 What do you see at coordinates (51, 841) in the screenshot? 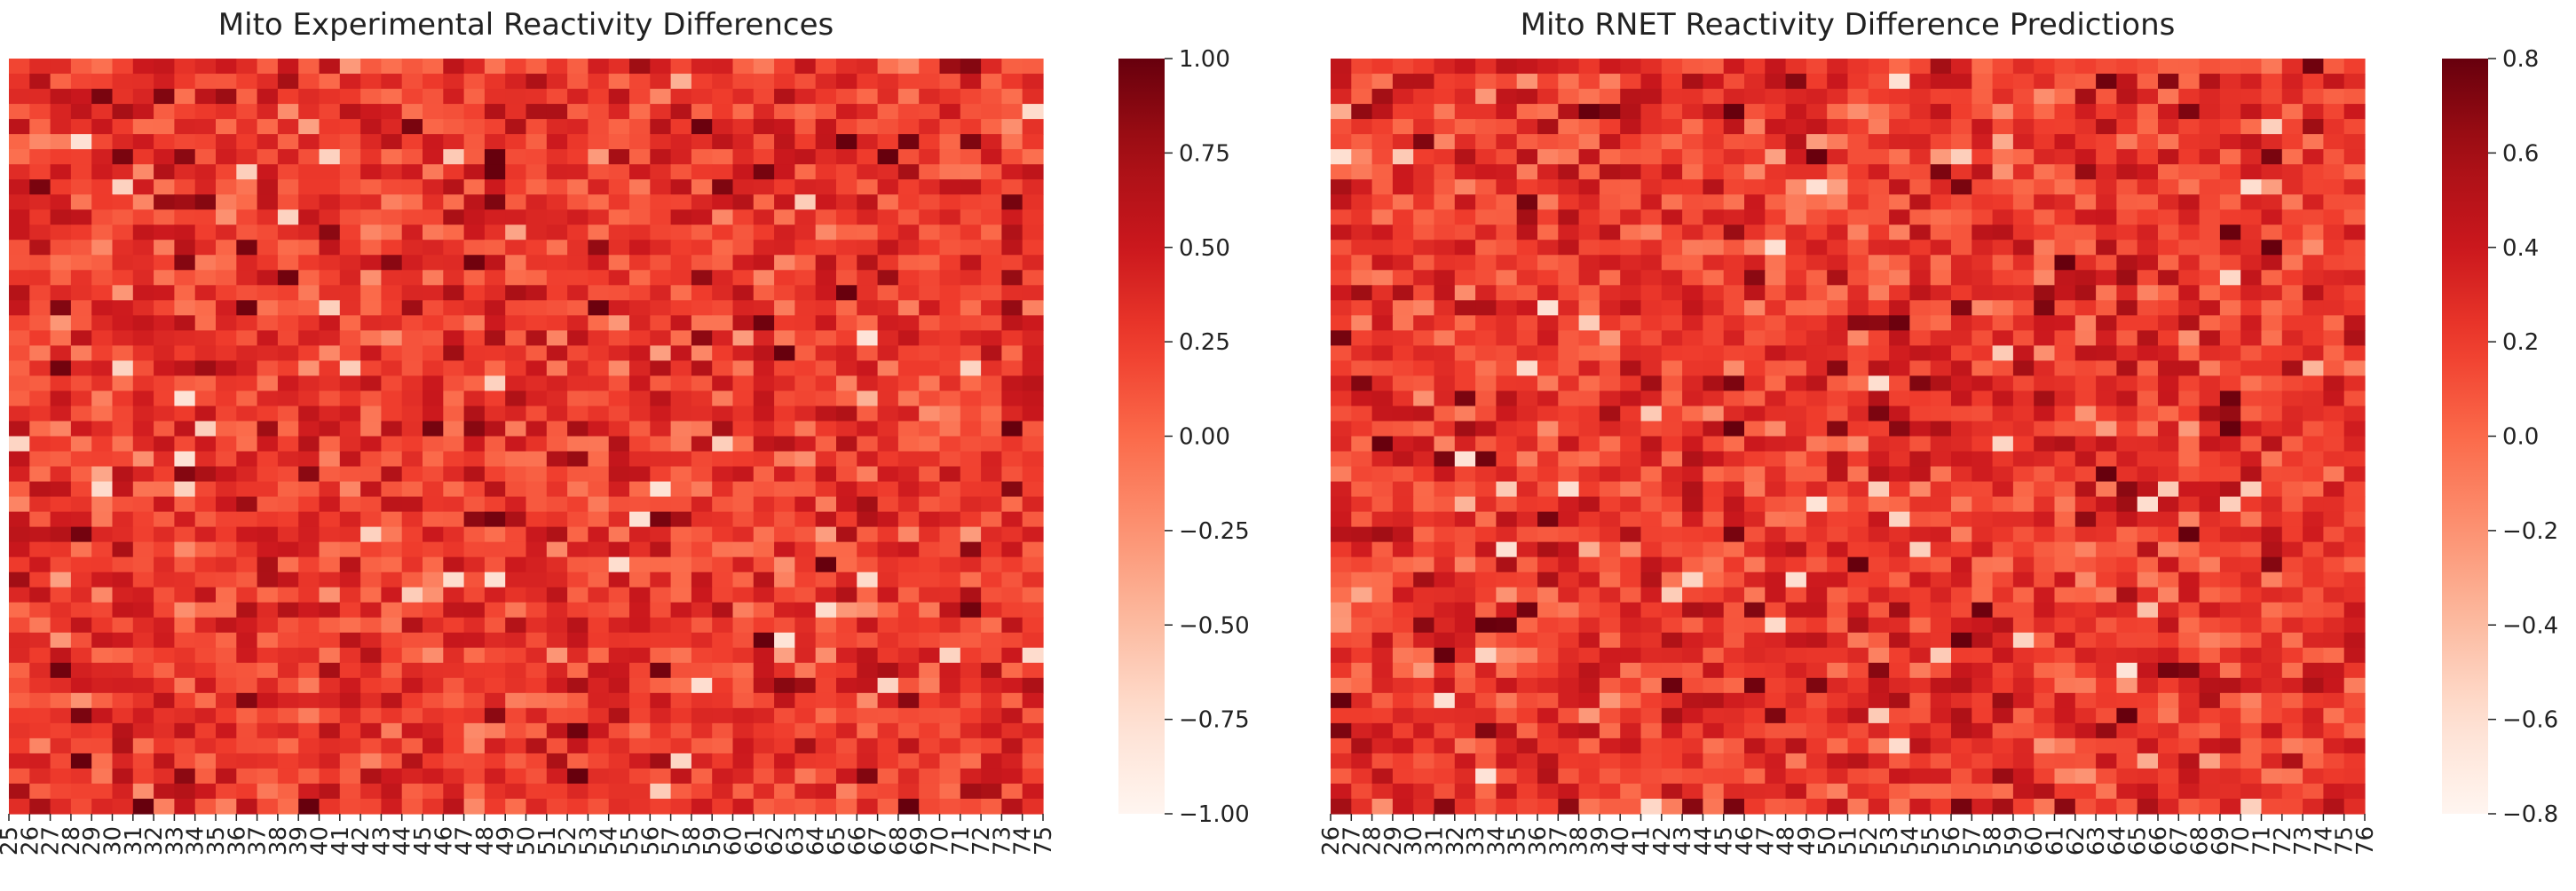
I see `x-tick-label: 27` at bounding box center [51, 841].